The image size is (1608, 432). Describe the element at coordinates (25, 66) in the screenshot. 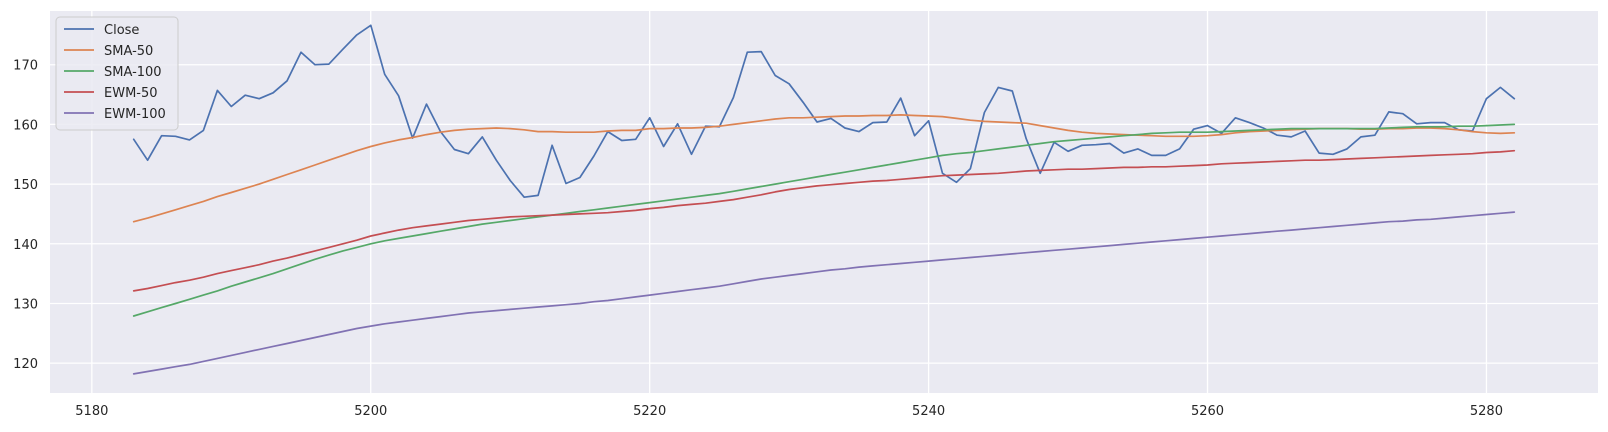

I see `y-tick-label: 170` at that location.